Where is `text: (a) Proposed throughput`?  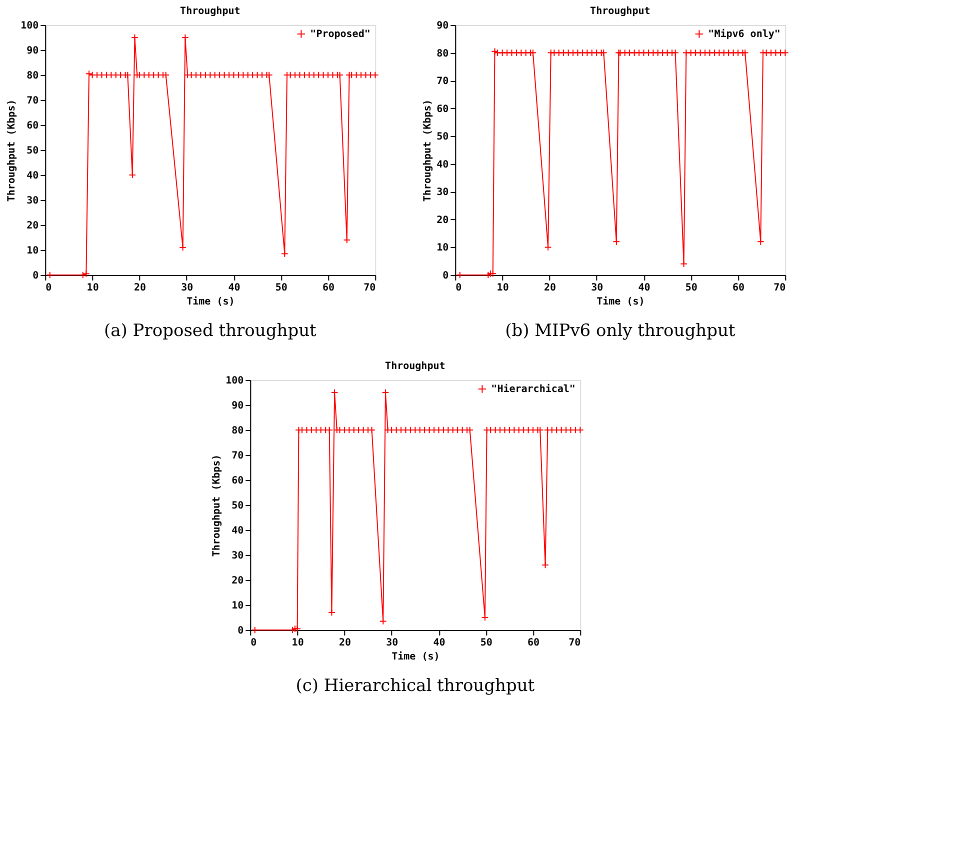 text: (a) Proposed throughput is located at coordinates (210, 331).